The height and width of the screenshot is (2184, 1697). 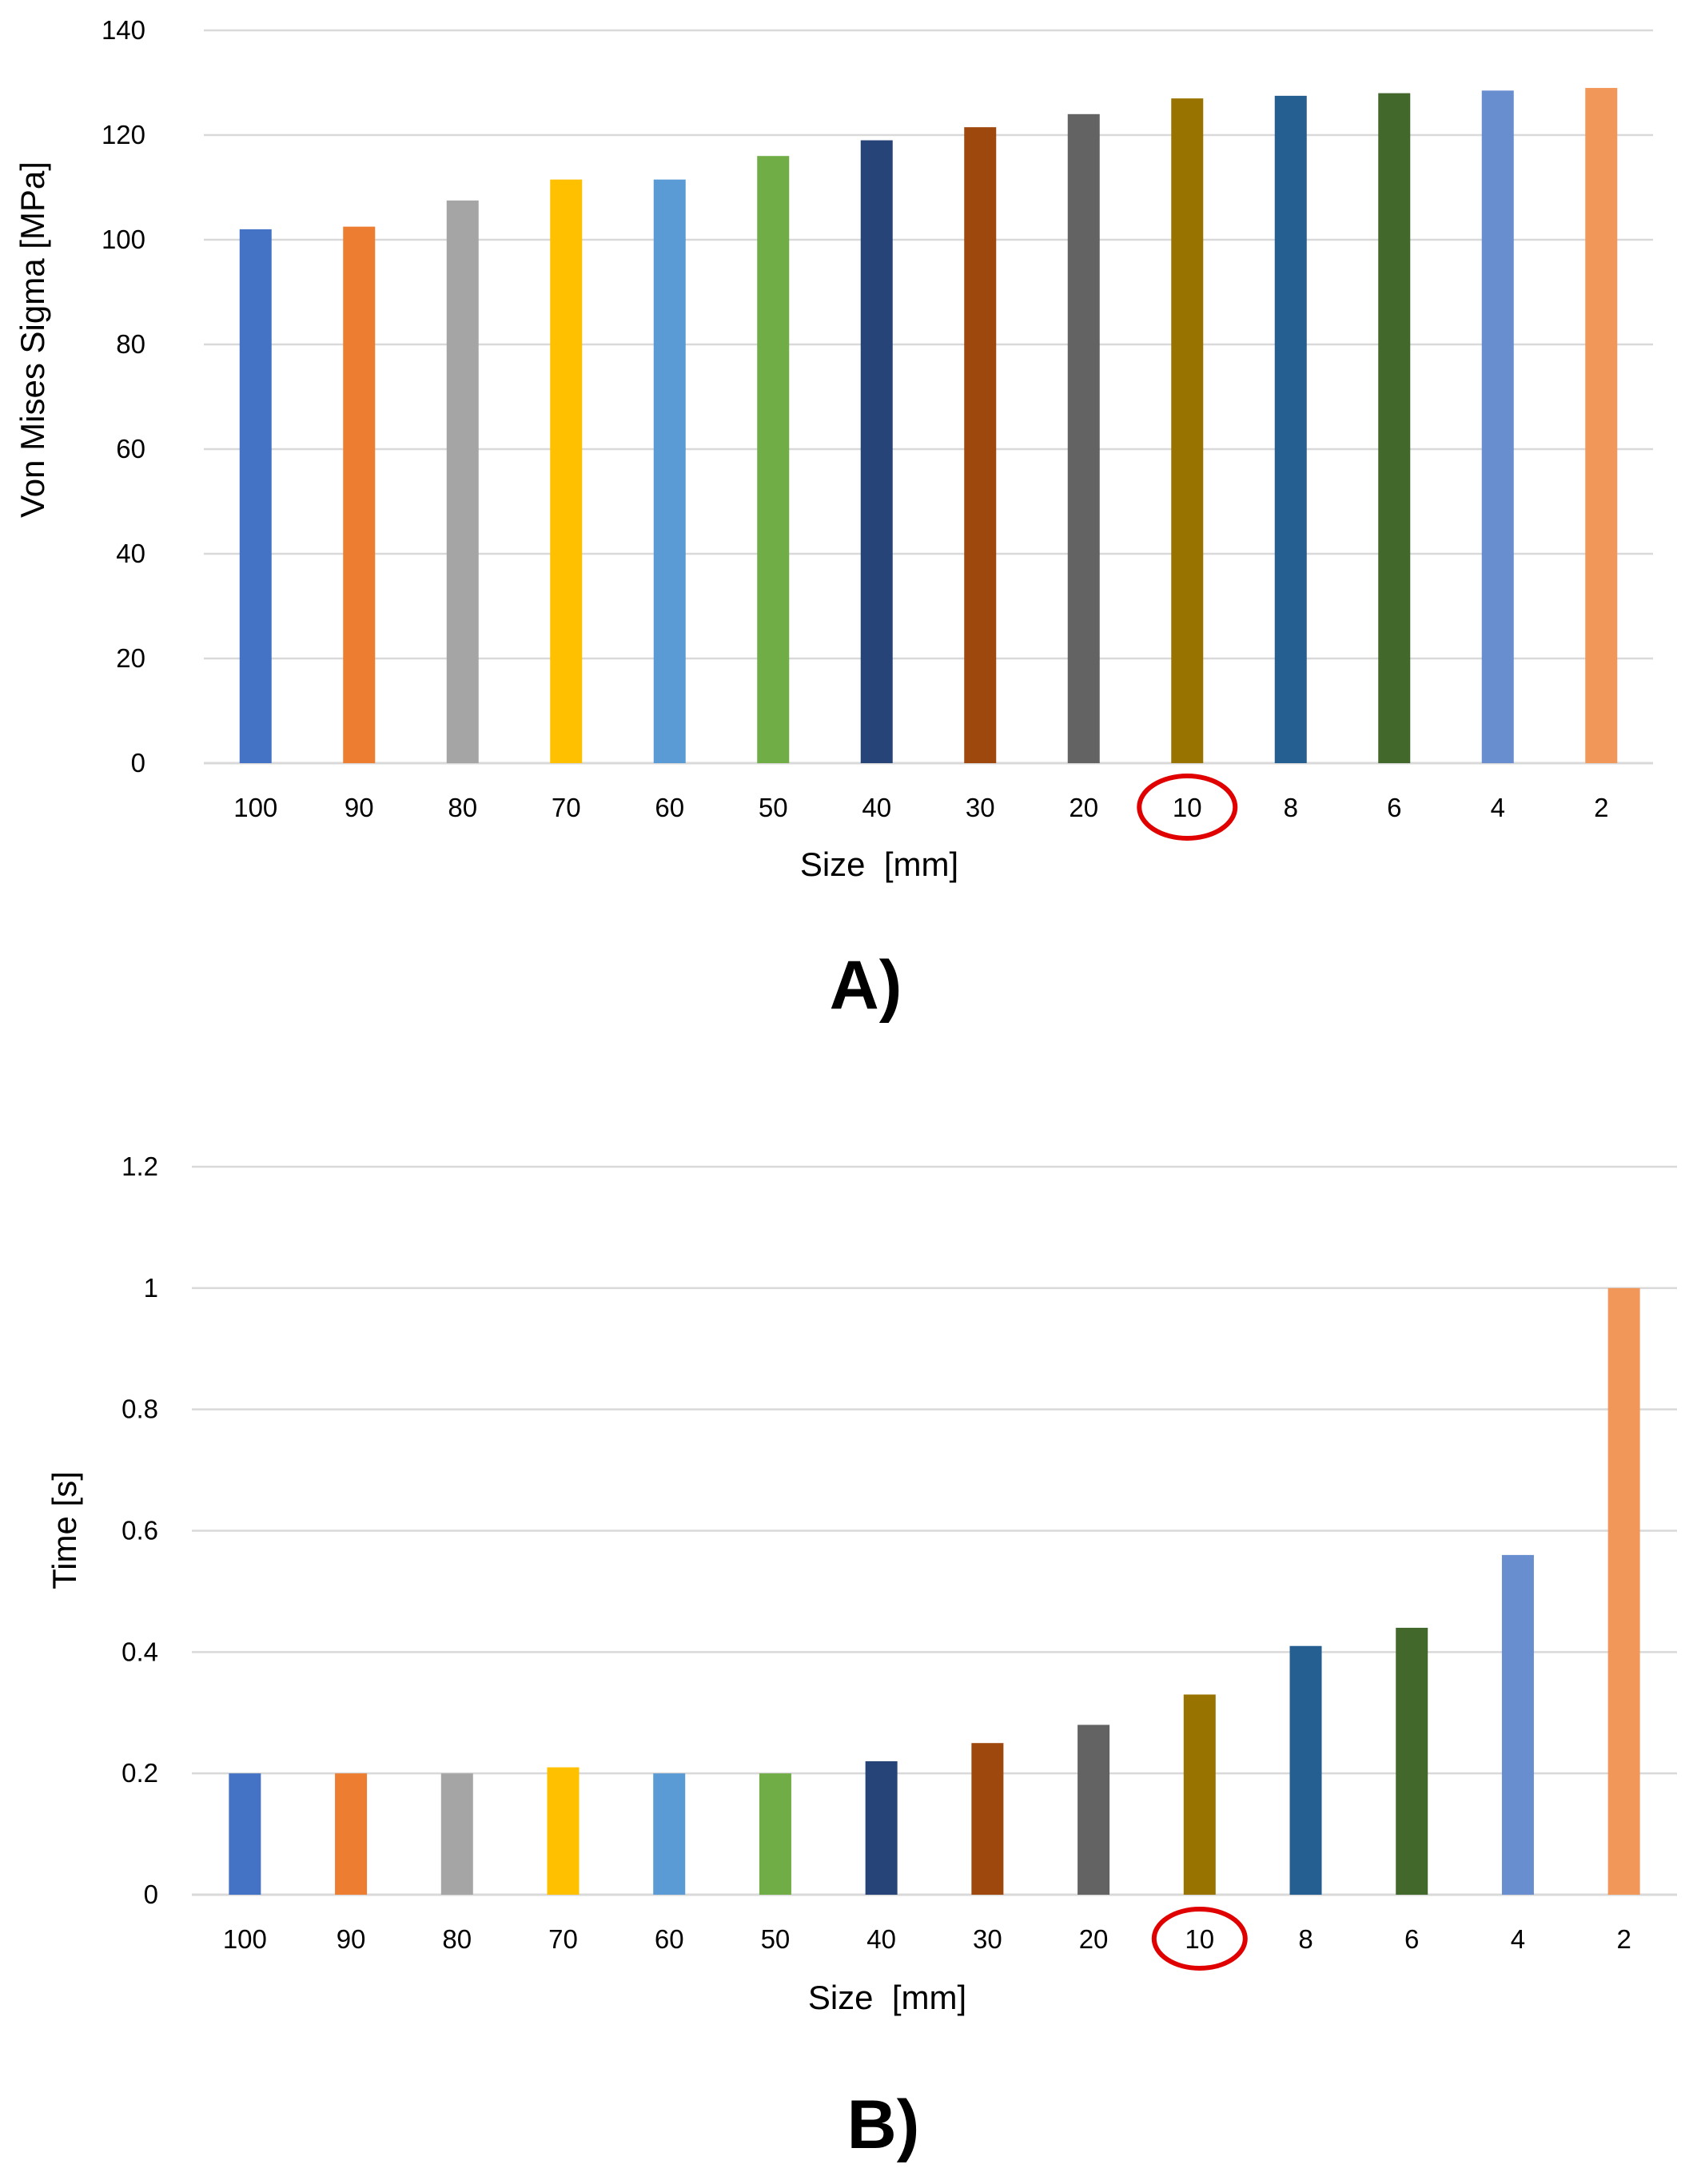 What do you see at coordinates (123, 134) in the screenshot?
I see `chart-a-y-tick-label: 120` at bounding box center [123, 134].